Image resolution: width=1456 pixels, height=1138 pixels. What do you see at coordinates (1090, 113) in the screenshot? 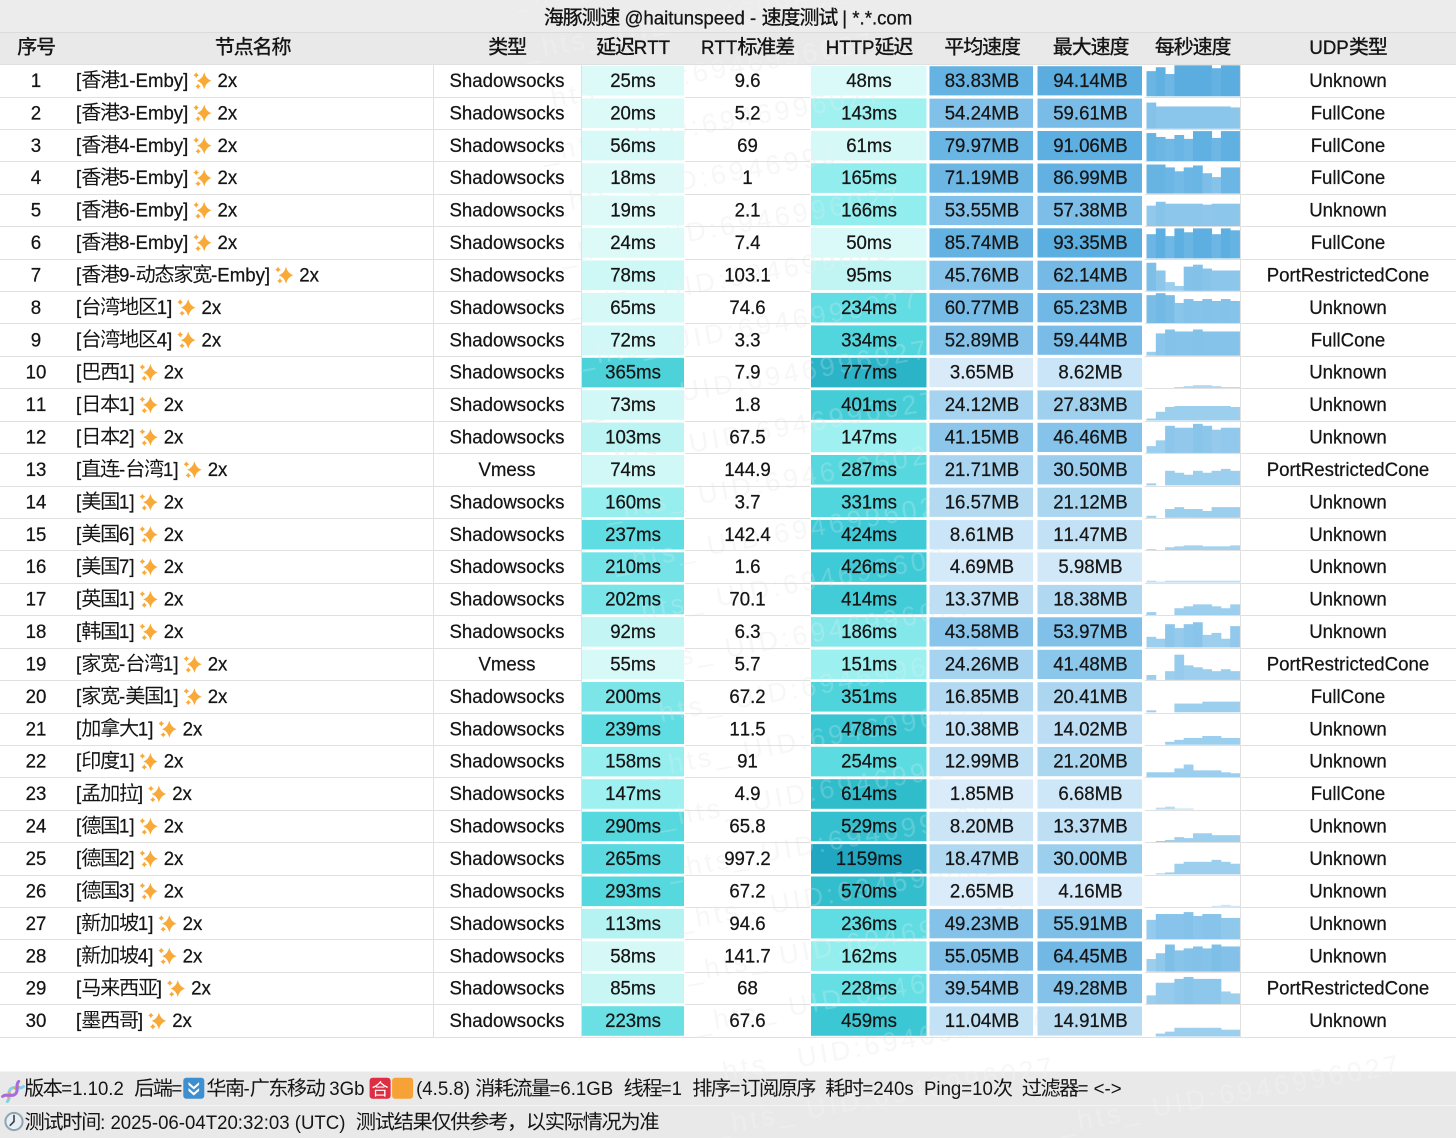
I see `svg-text: 59.61MB` at bounding box center [1090, 113].